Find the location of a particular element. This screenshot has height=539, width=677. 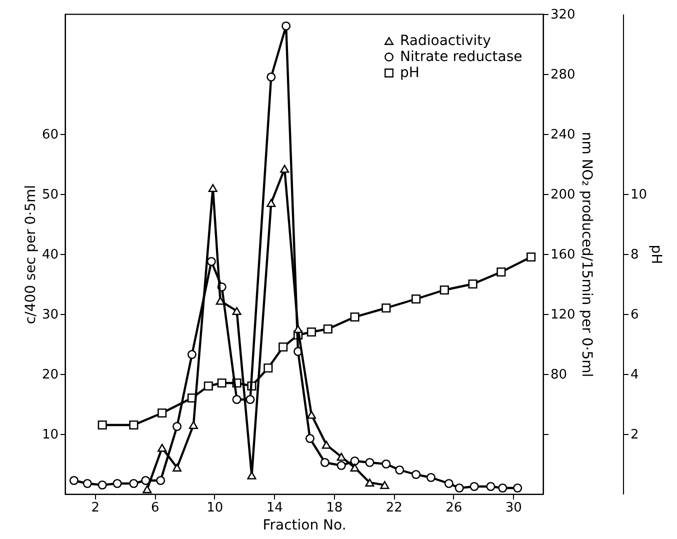

y2-tick-label: 280 is located at coordinates (563, 75).